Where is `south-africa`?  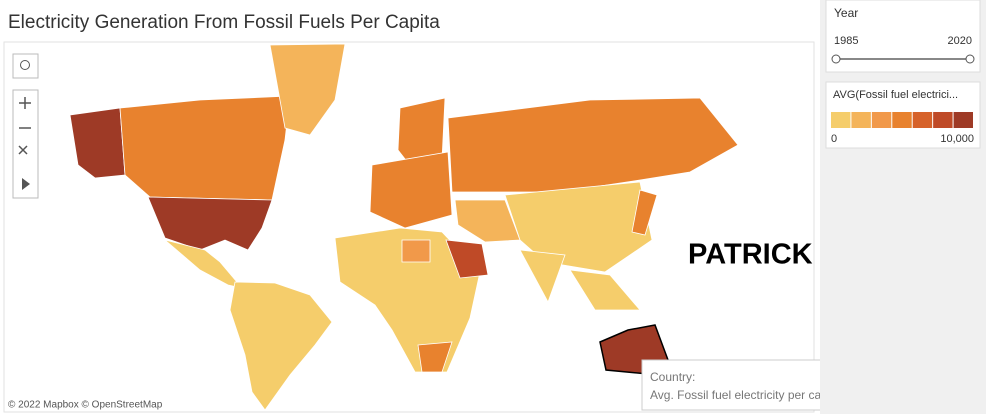
south-africa is located at coordinates (435, 357).